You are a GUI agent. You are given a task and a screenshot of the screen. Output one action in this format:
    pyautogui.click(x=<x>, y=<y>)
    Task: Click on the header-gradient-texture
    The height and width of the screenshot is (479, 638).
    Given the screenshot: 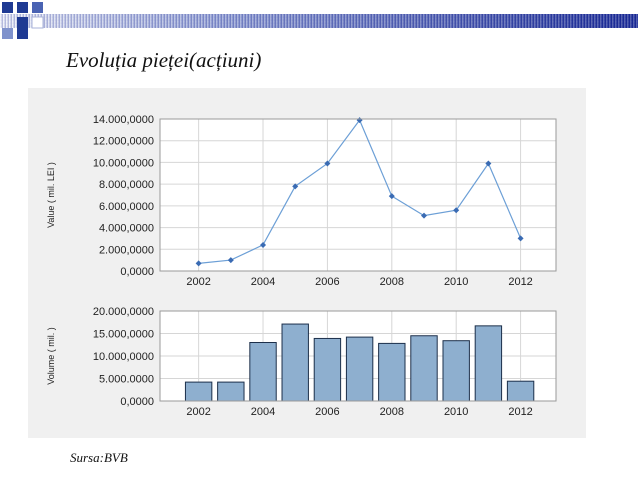 What is the action you would take?
    pyautogui.click(x=319, y=21)
    